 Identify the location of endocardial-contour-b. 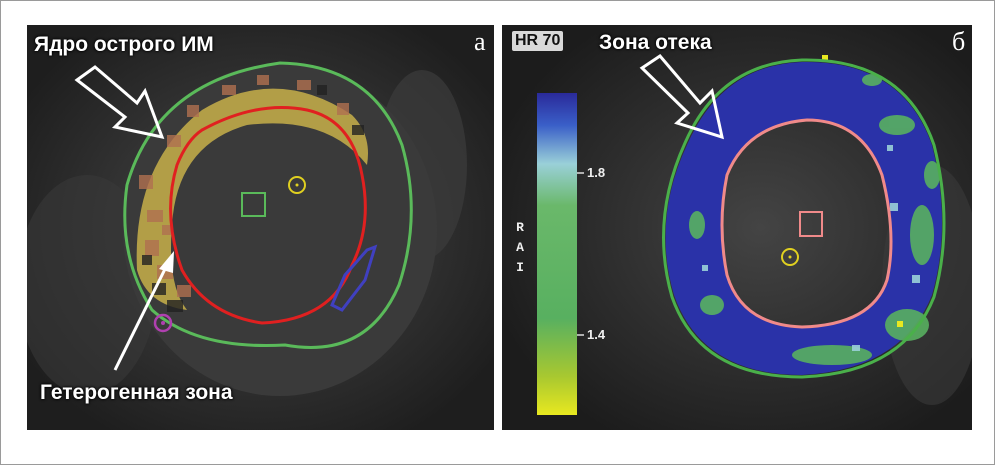
(806, 223).